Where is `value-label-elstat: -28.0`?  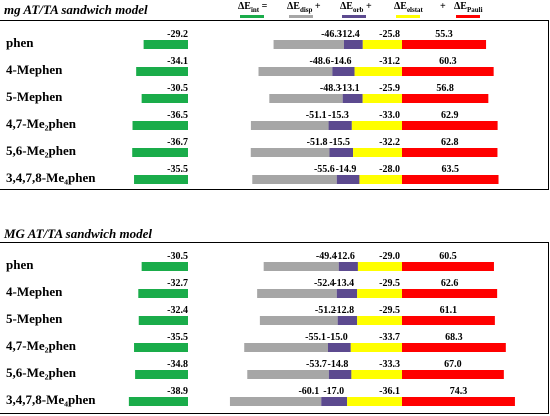 value-label-elstat: -28.0 is located at coordinates (389, 169).